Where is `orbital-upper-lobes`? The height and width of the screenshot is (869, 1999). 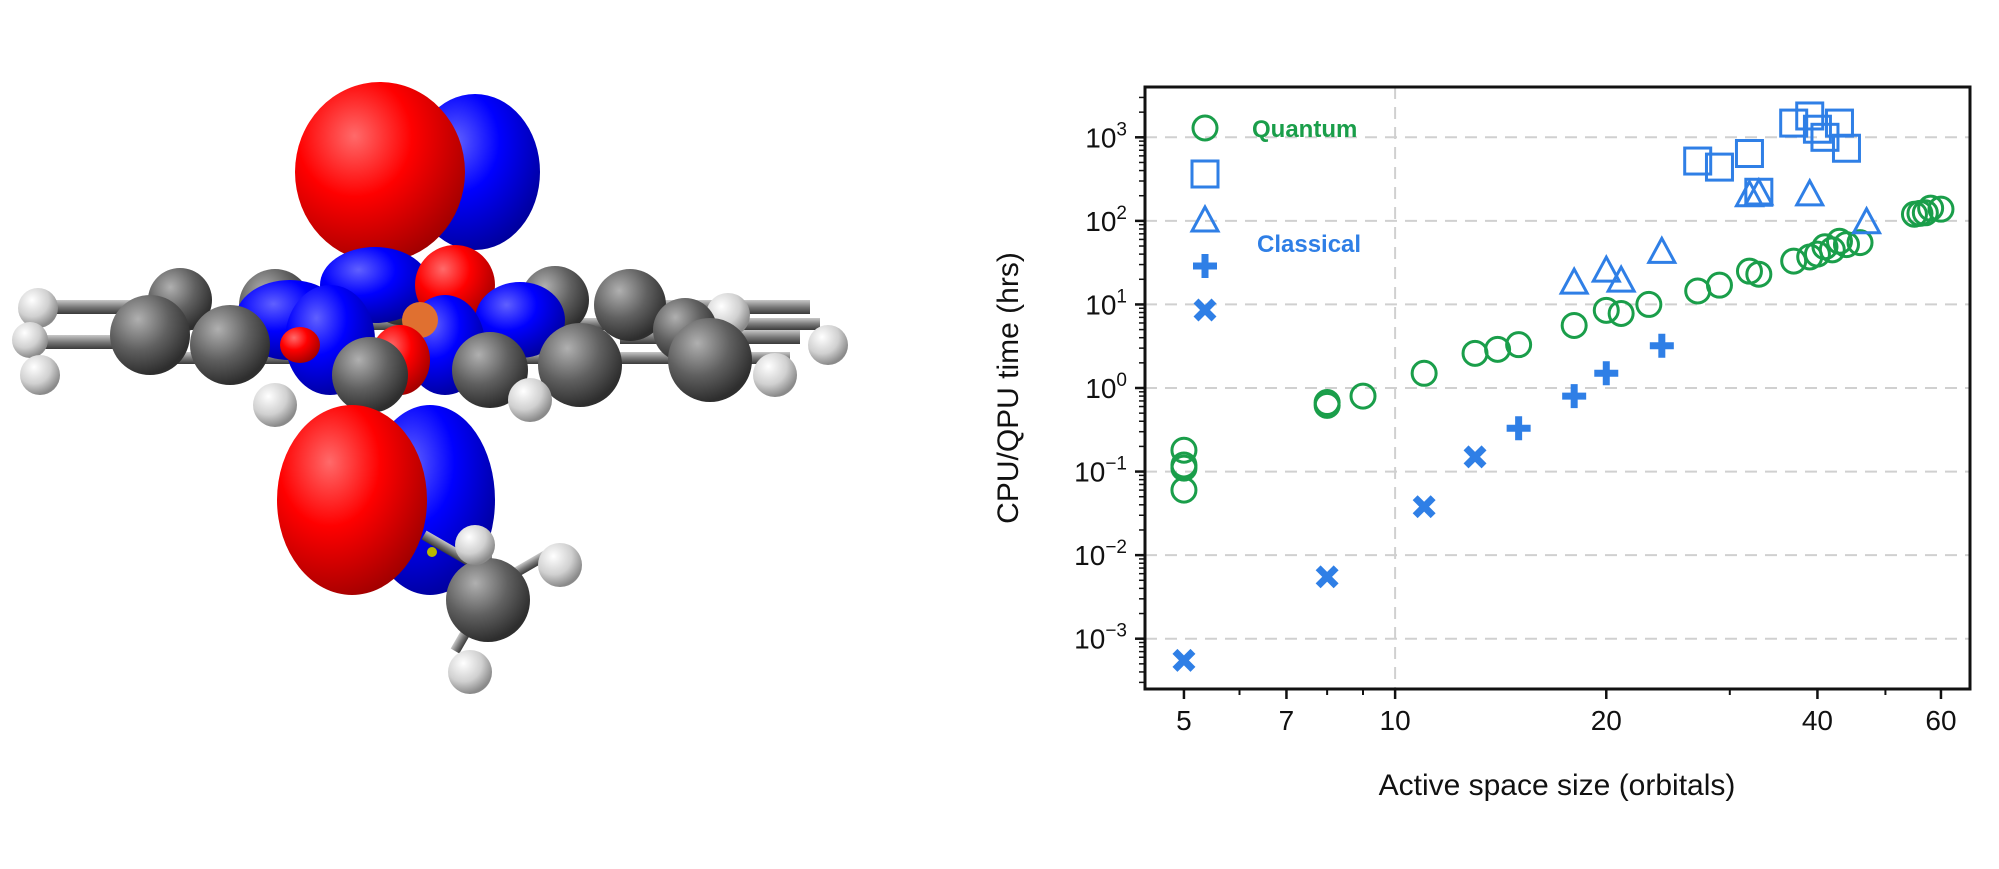
orbital-upper-lobes is located at coordinates (417, 172).